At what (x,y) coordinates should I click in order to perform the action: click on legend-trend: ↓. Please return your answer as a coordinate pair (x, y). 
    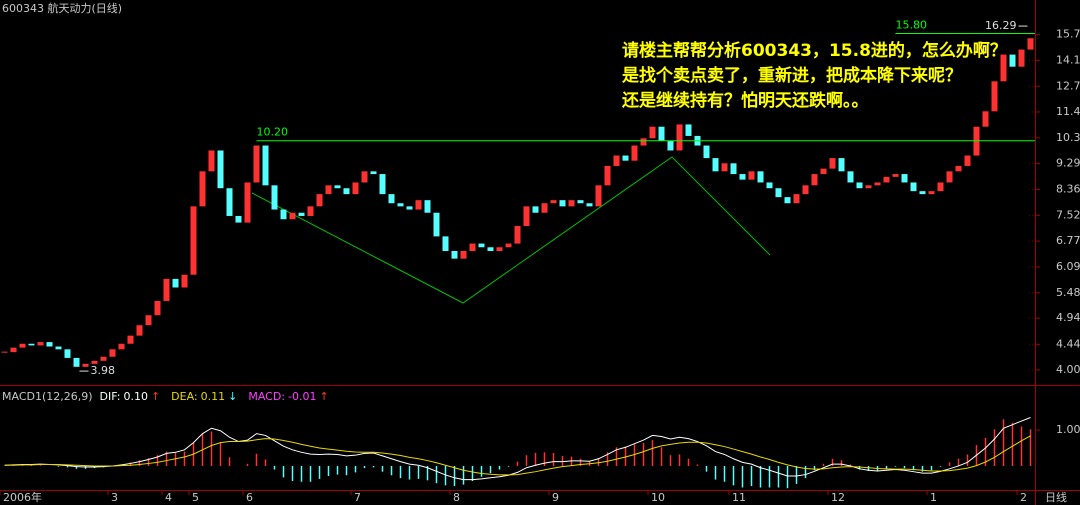
    Looking at the image, I should click on (232, 396).